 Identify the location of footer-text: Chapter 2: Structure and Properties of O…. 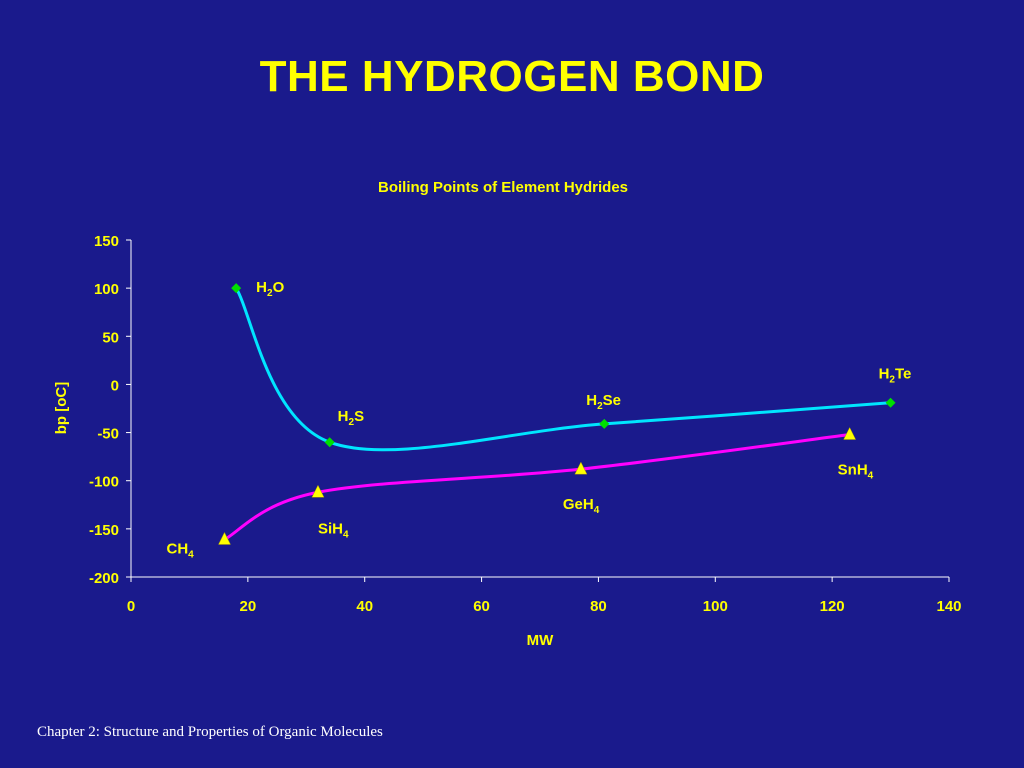
(210, 732).